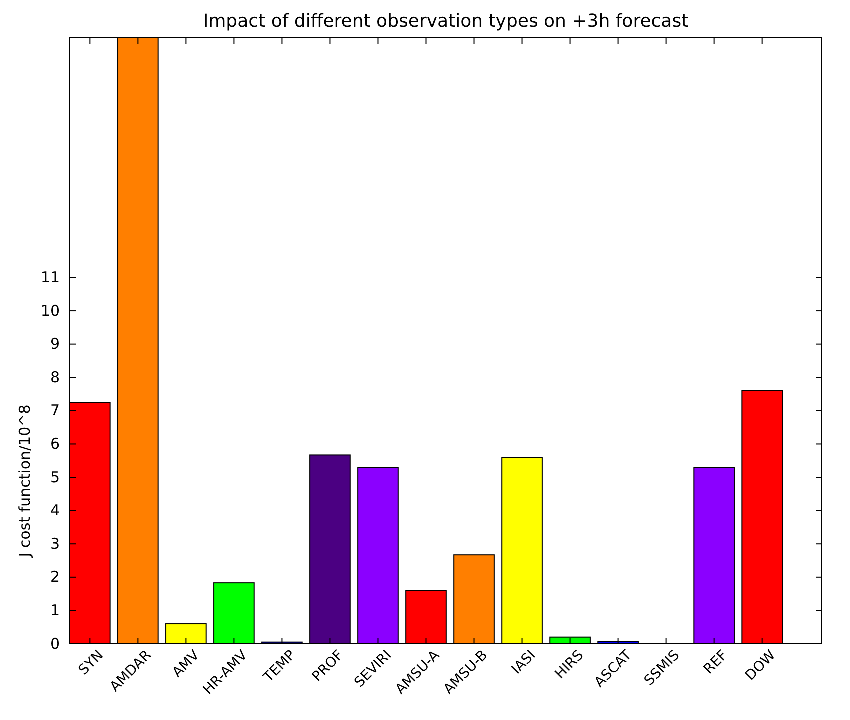 The image size is (850, 720). What do you see at coordinates (55, 611) in the screenshot?
I see `y-tick-label: 1` at bounding box center [55, 611].